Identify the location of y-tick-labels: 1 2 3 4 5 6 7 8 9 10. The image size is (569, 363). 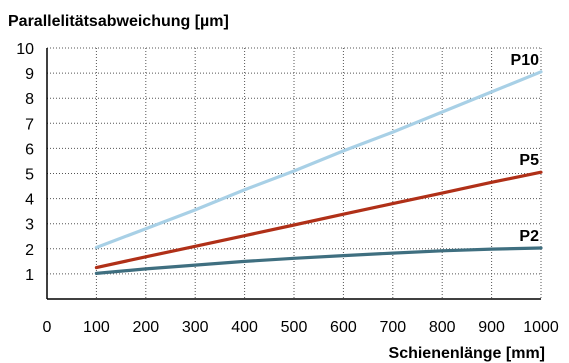
(25, 162).